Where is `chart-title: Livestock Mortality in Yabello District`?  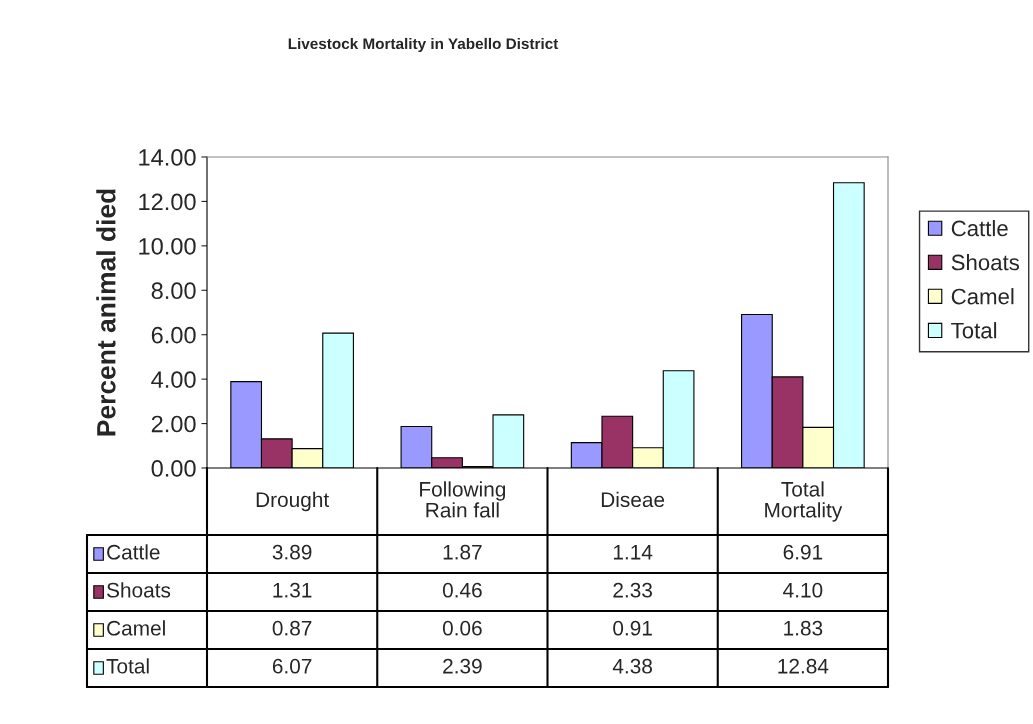 chart-title: Livestock Mortality in Yabello District is located at coordinates (423, 45).